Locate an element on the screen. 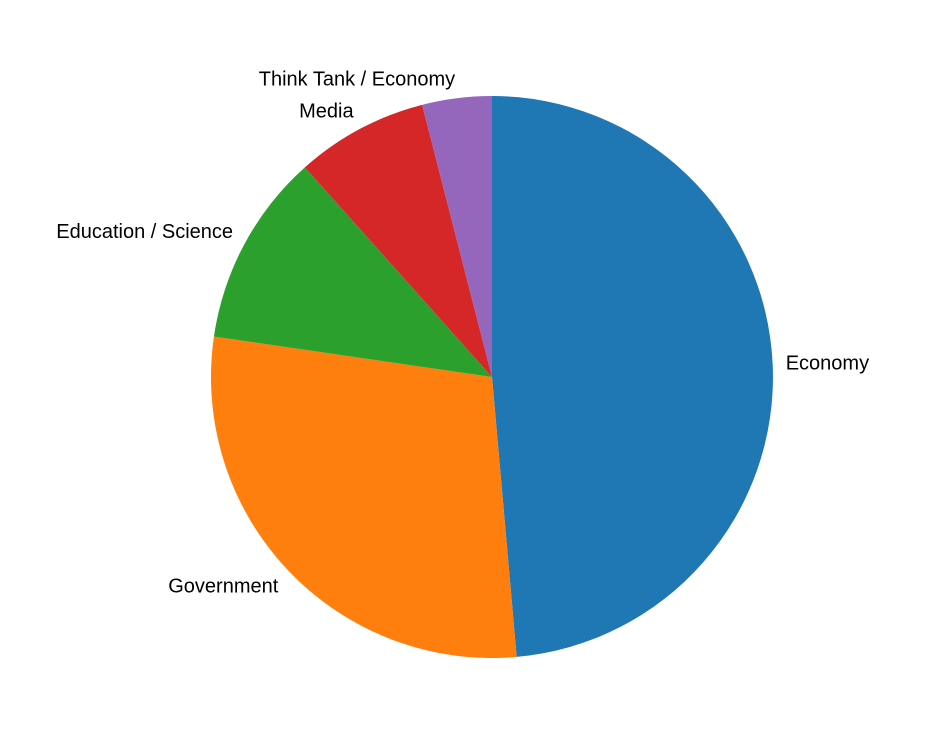 This screenshot has width=928, height=730. pie-label-government: Government is located at coordinates (223, 587).